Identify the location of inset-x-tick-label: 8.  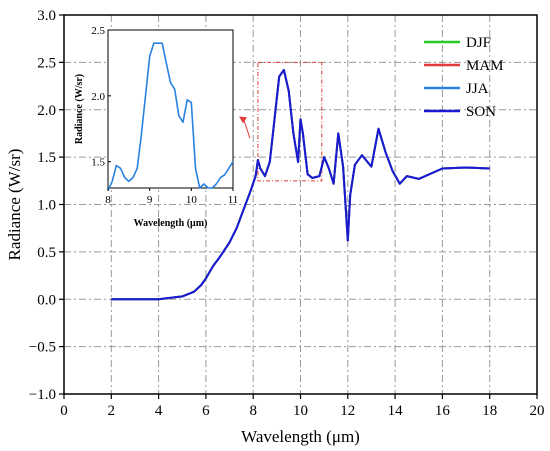
(108, 200).